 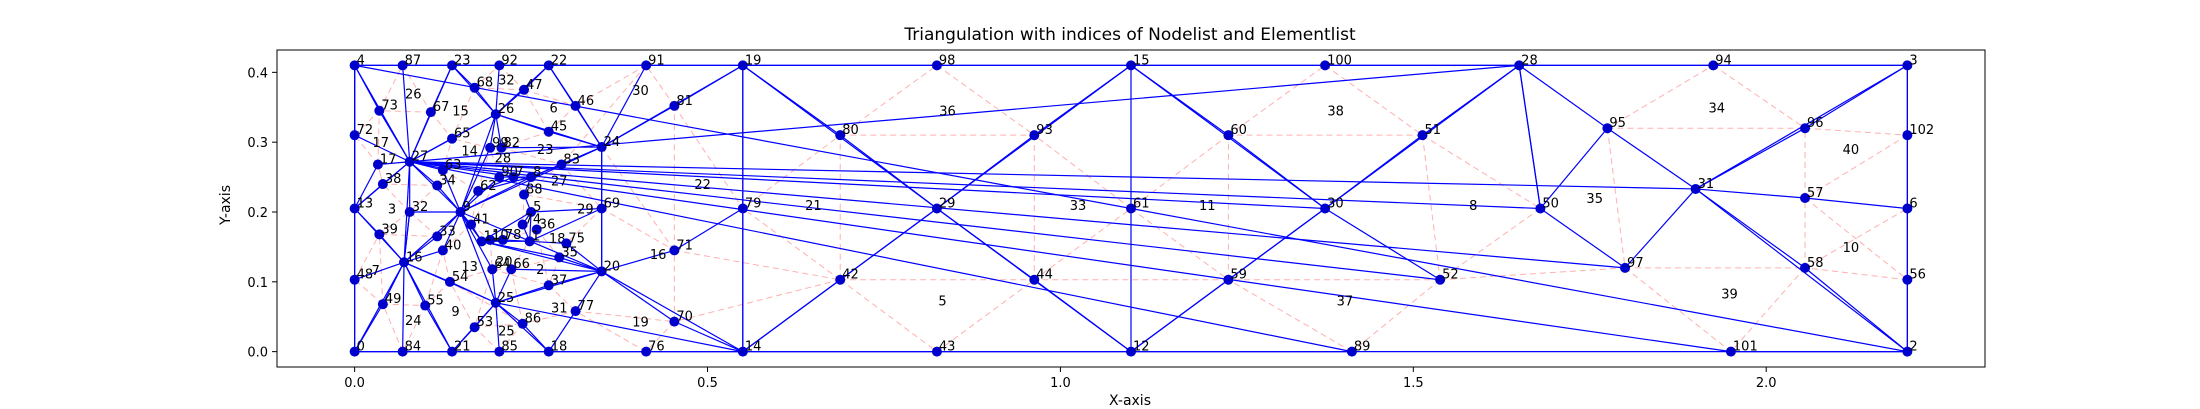 What do you see at coordinates (947, 204) in the screenshot?
I see `node-label: 29` at bounding box center [947, 204].